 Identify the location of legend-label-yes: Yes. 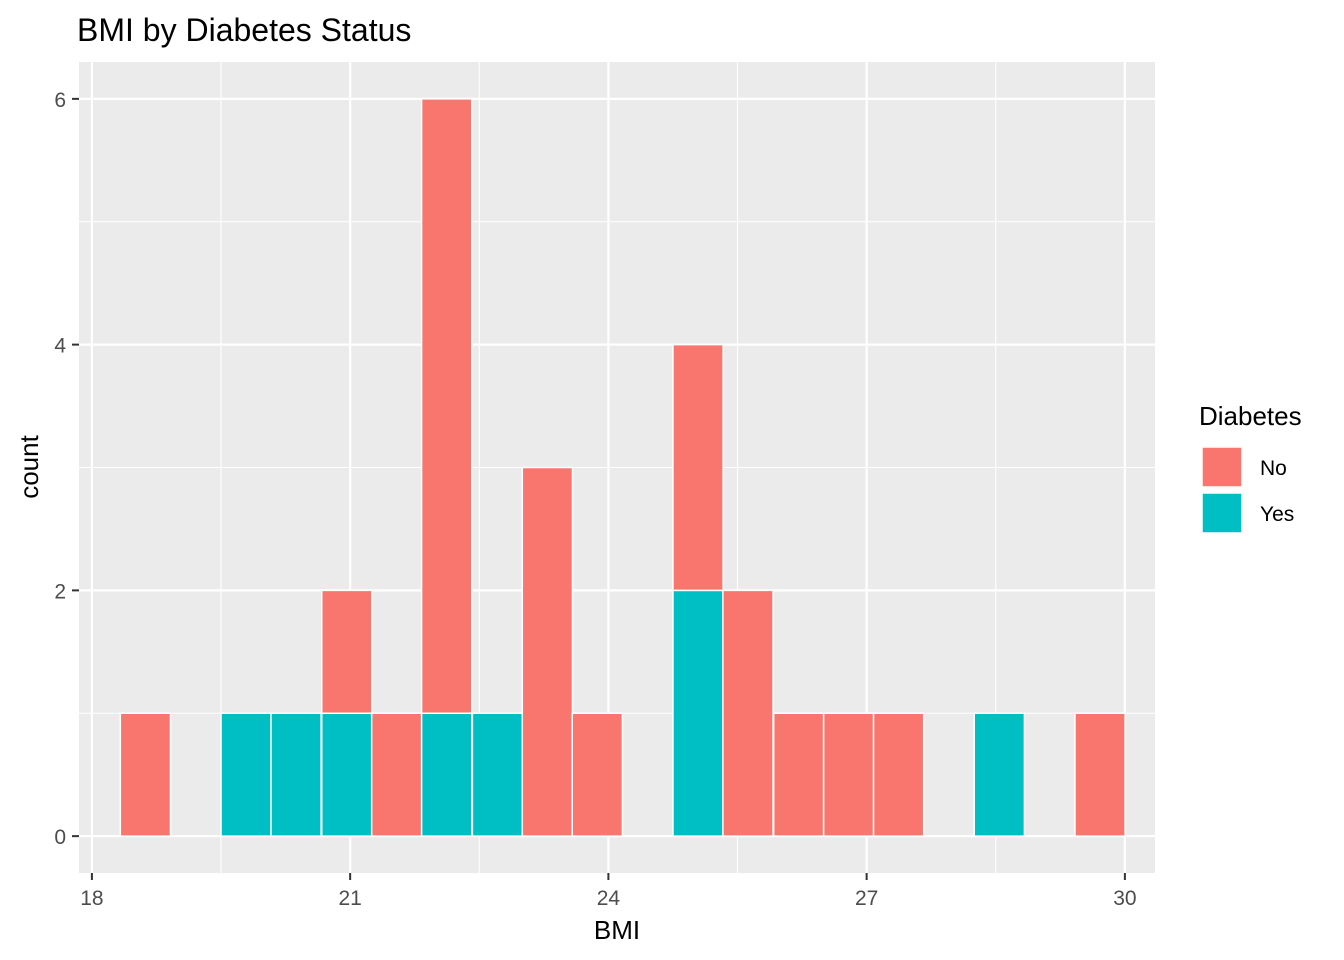
(1277, 514).